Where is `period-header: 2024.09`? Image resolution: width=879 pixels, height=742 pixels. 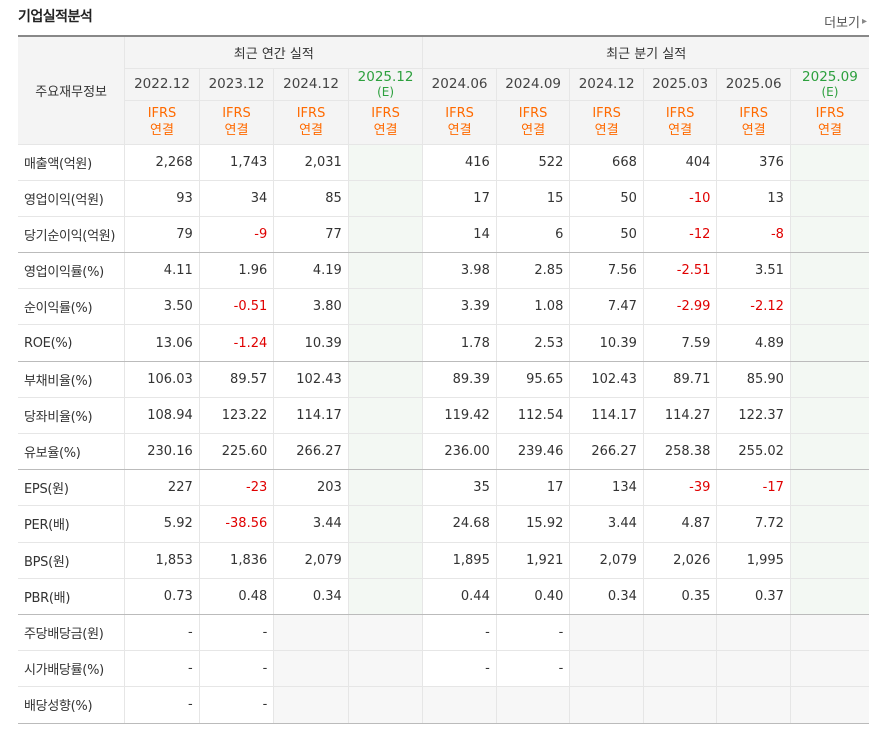
period-header: 2024.09 is located at coordinates (533, 84).